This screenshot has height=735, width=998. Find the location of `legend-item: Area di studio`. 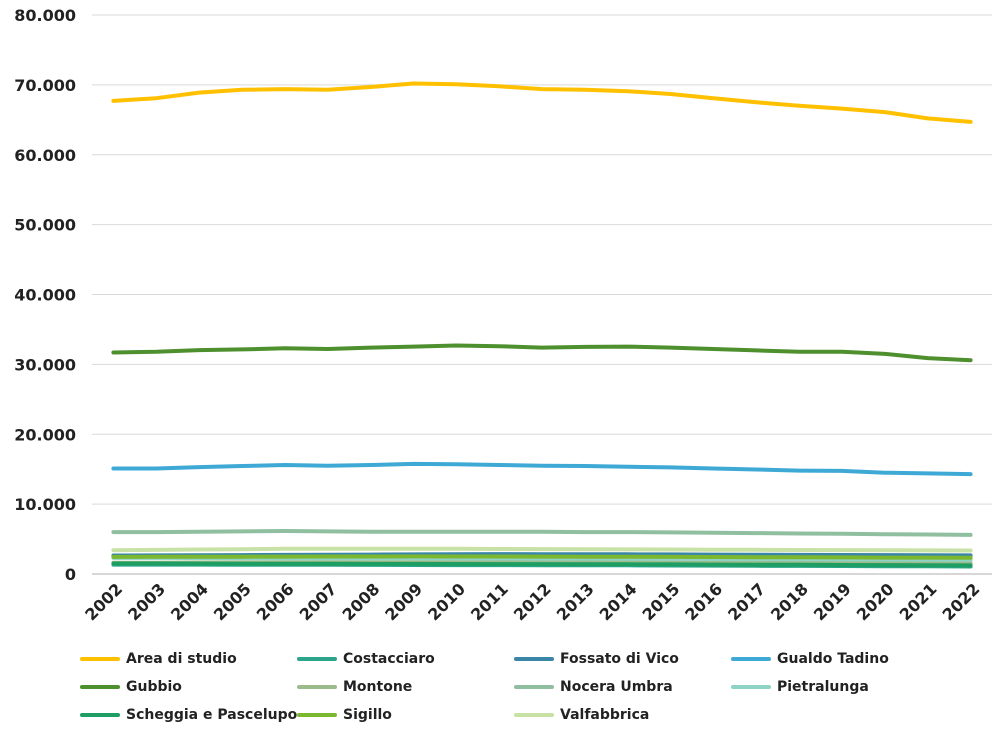

legend-item: Area di studio is located at coordinates (158, 659).